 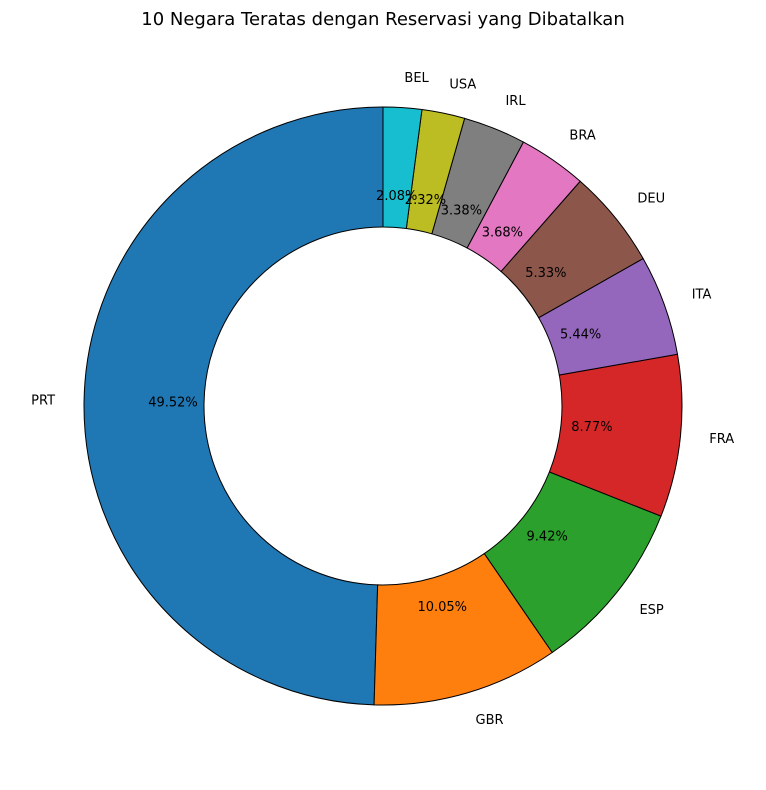 I want to click on category-label-bra: BRA, so click(x=582, y=136).